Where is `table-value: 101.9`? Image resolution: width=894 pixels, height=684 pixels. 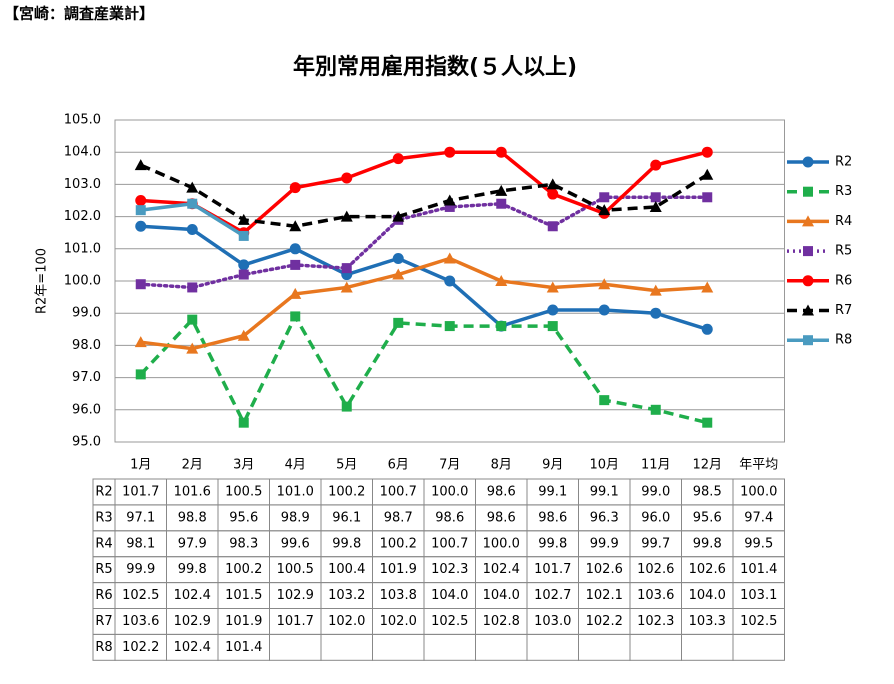 table-value: 101.9 is located at coordinates (243, 621).